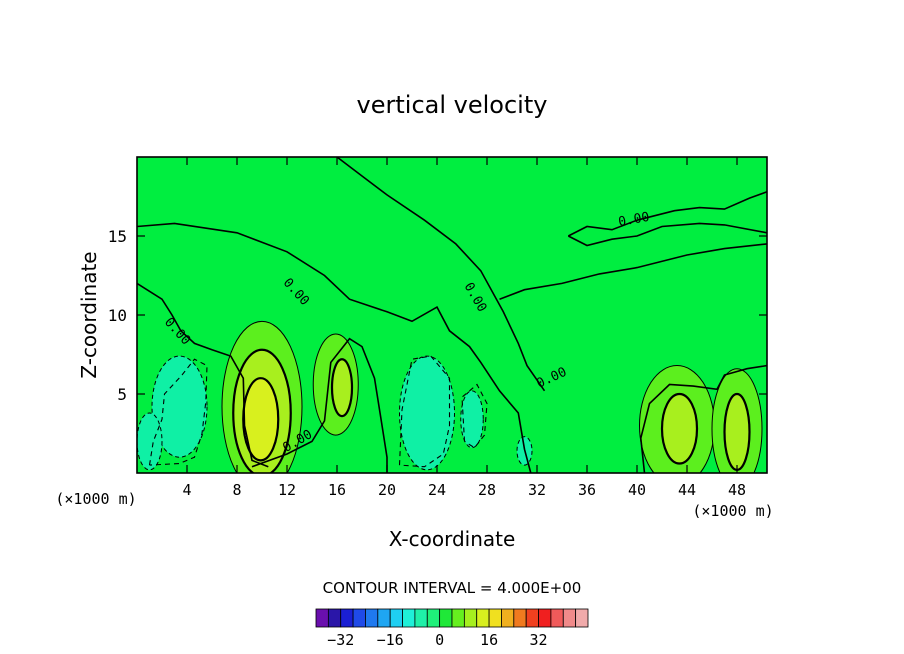 The image size is (904, 654). Describe the element at coordinates (452, 105) in the screenshot. I see `chart-title: vertical velocity` at that location.